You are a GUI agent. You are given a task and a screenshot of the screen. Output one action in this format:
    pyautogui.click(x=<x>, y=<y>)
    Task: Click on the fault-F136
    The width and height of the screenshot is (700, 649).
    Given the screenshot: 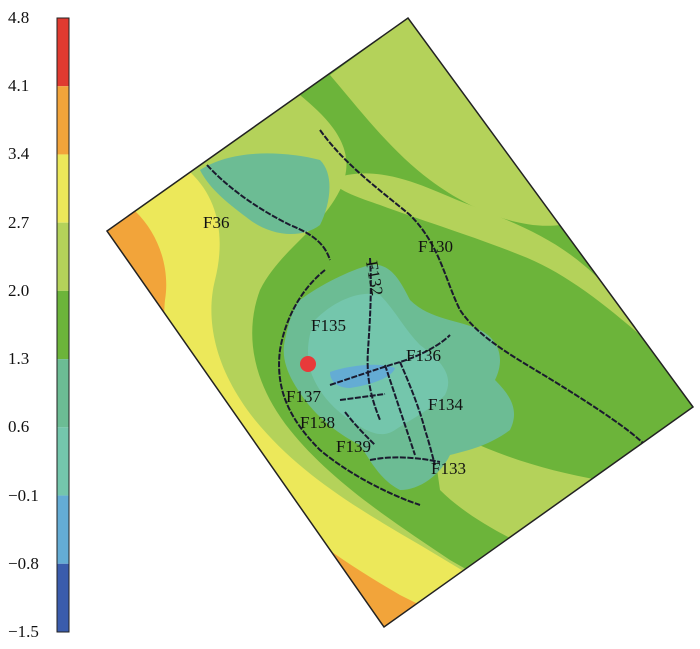 What is the action you would take?
    pyautogui.click(x=390, y=360)
    